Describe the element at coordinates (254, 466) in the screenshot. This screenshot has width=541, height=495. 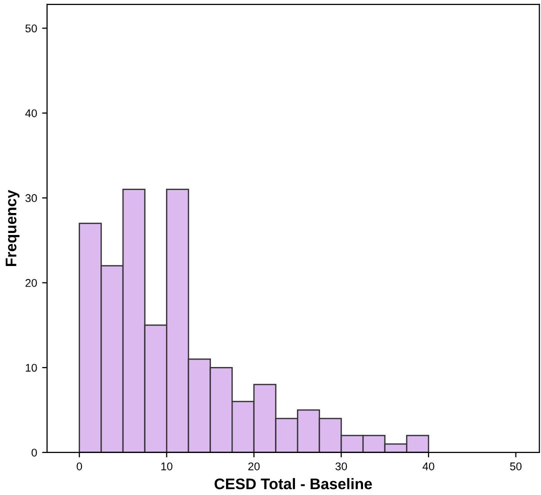
I see `x-tick-label: 20` at that location.